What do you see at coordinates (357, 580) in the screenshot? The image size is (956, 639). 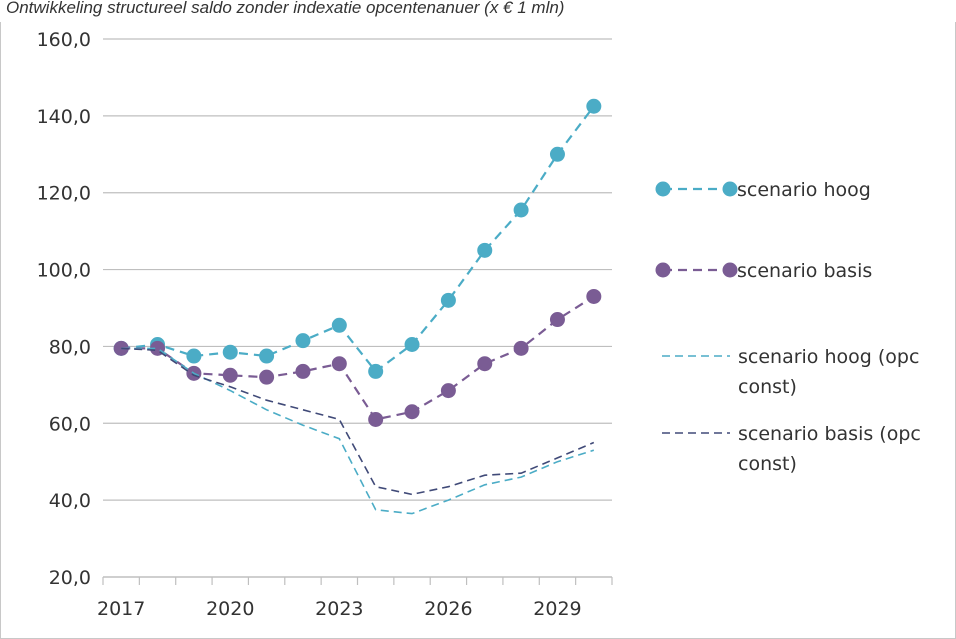 I see `axes` at bounding box center [357, 580].